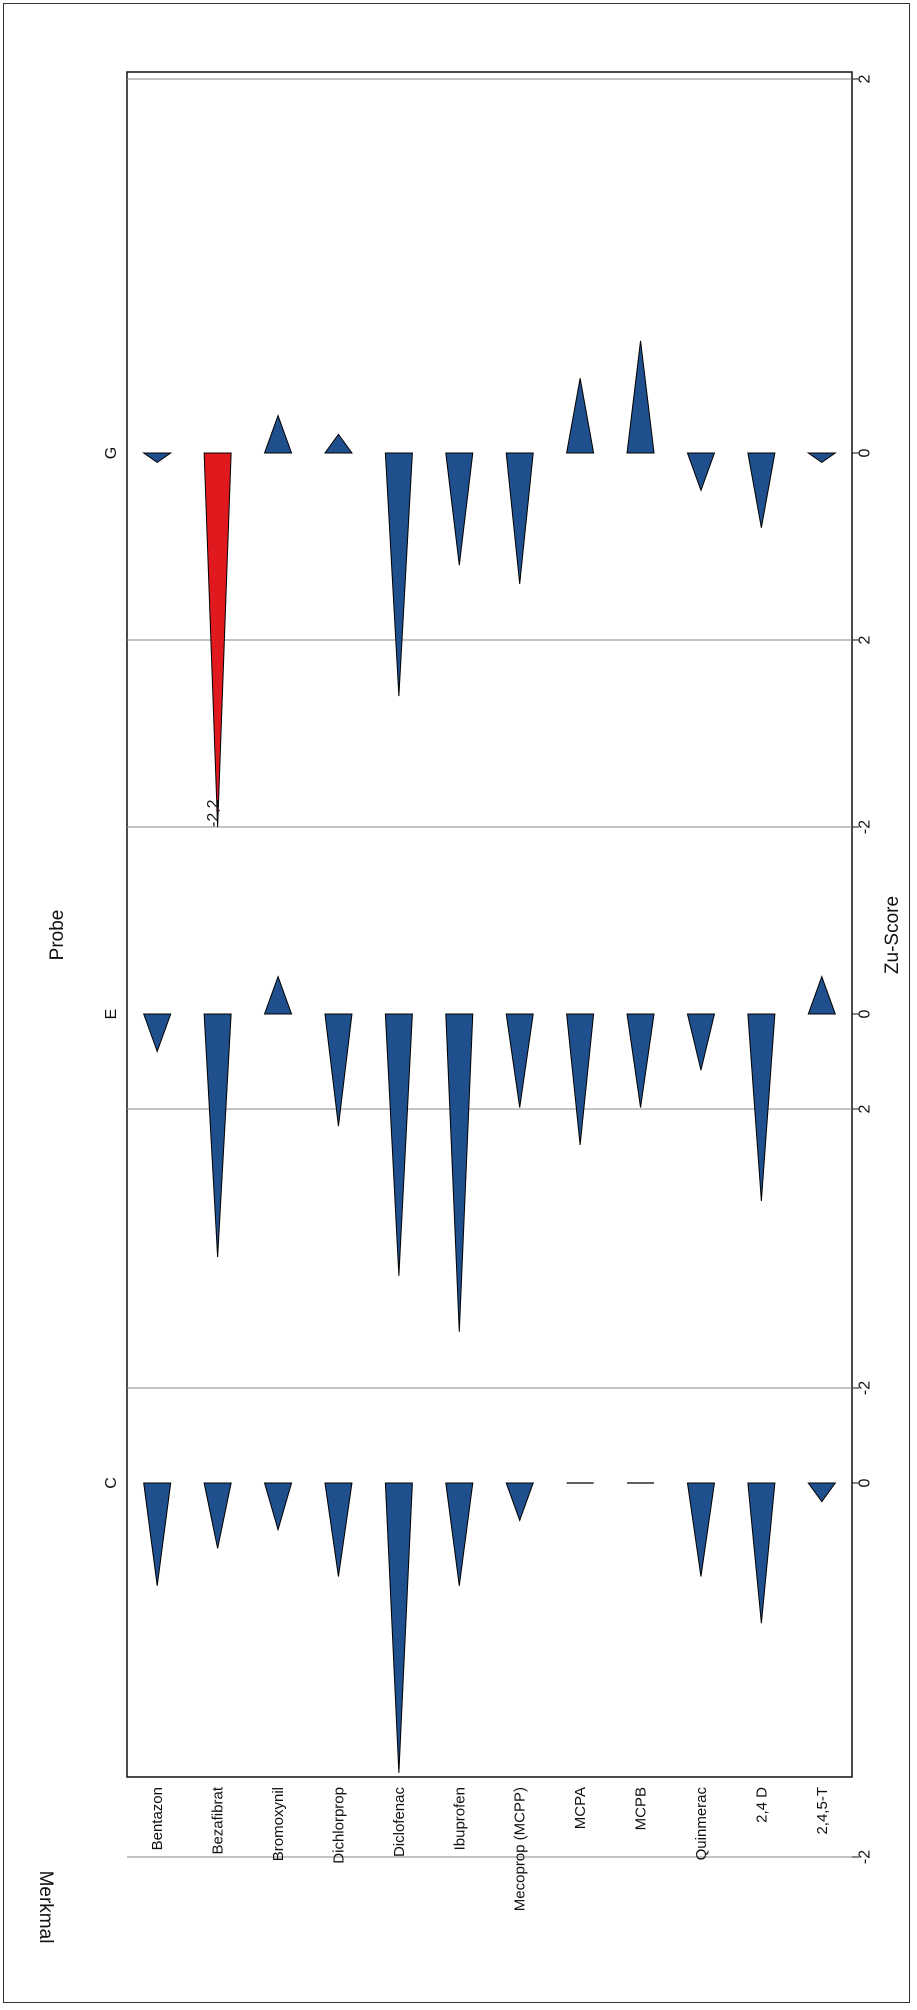 This screenshot has height=2010, width=917. Describe the element at coordinates (519, 1502) in the screenshot. I see `bar-c-mecoprop-mcpp` at that location.